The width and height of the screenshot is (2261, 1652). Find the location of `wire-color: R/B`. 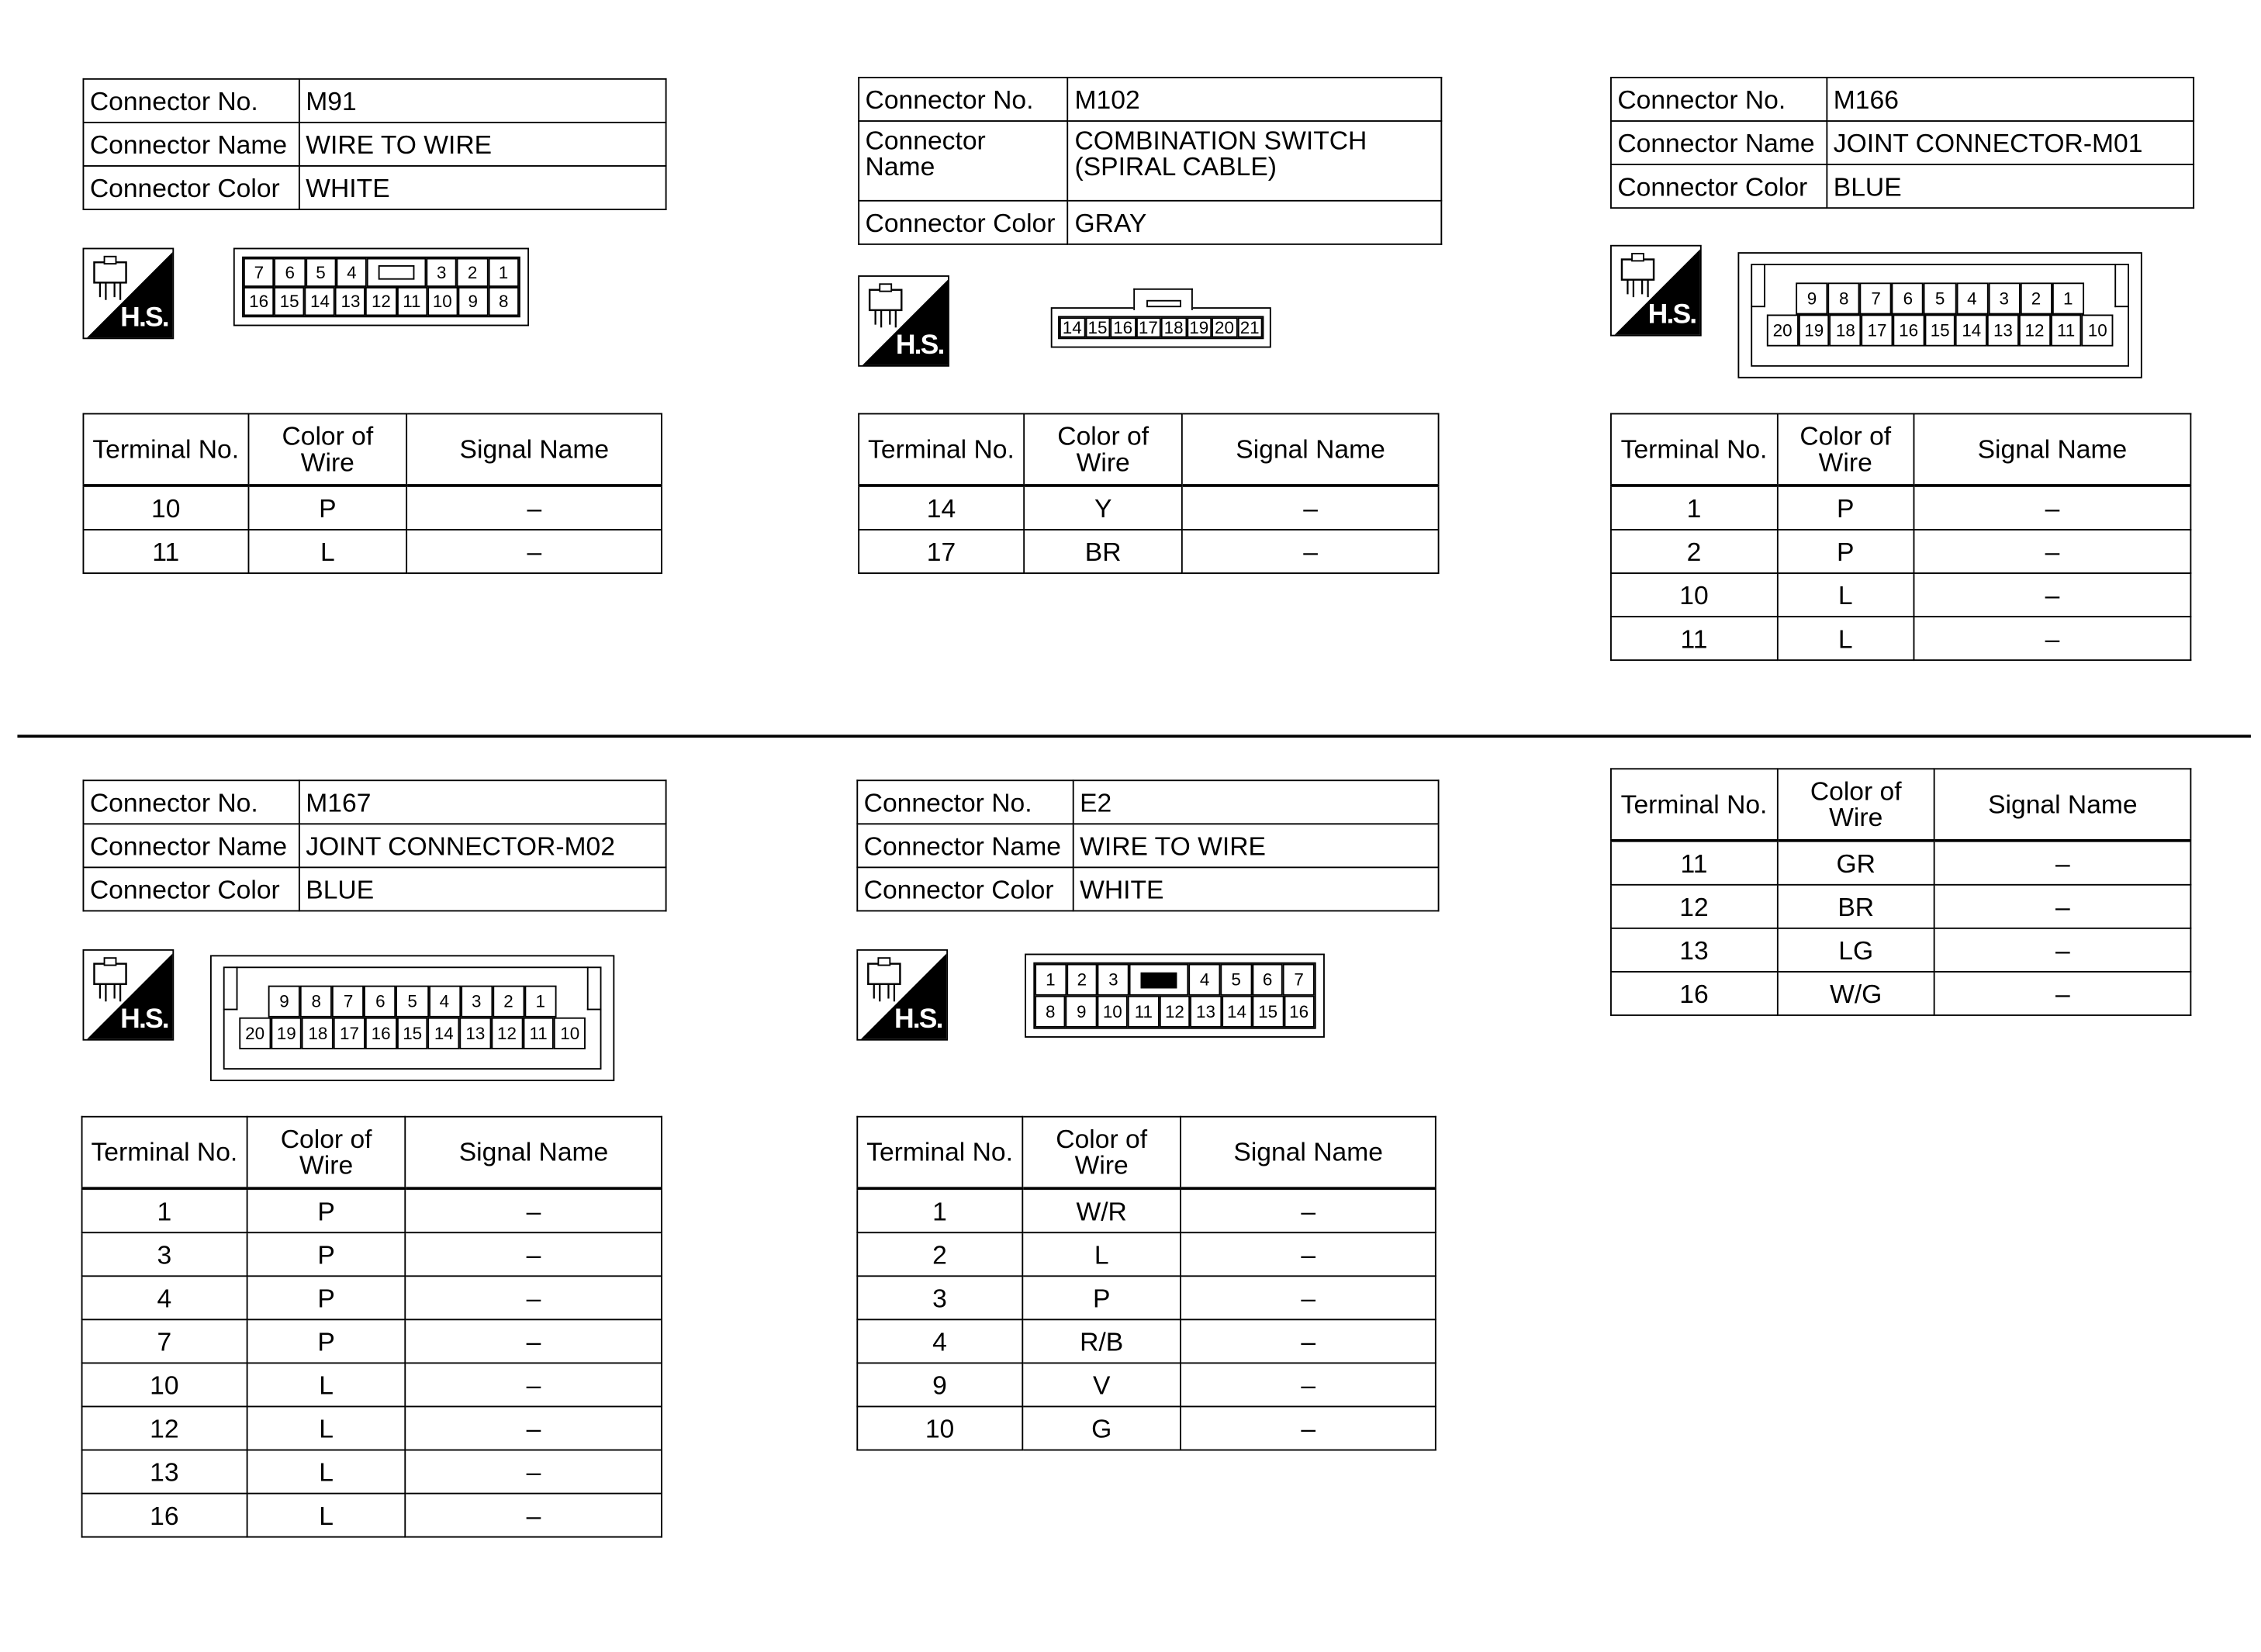

wire-color: R/B is located at coordinates (1101, 1341).